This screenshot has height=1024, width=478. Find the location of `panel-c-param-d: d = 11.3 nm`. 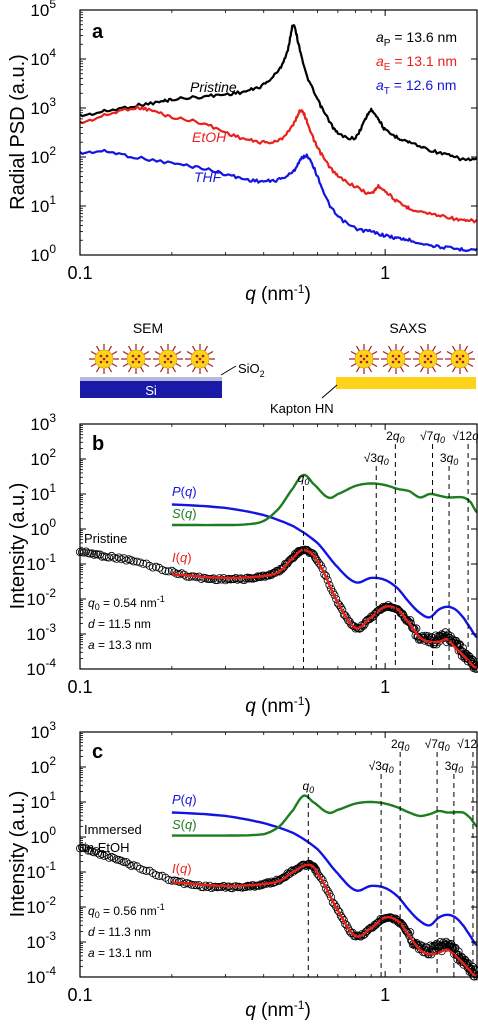

panel-c-param-d: d = 11.3 nm is located at coordinates (119, 932).